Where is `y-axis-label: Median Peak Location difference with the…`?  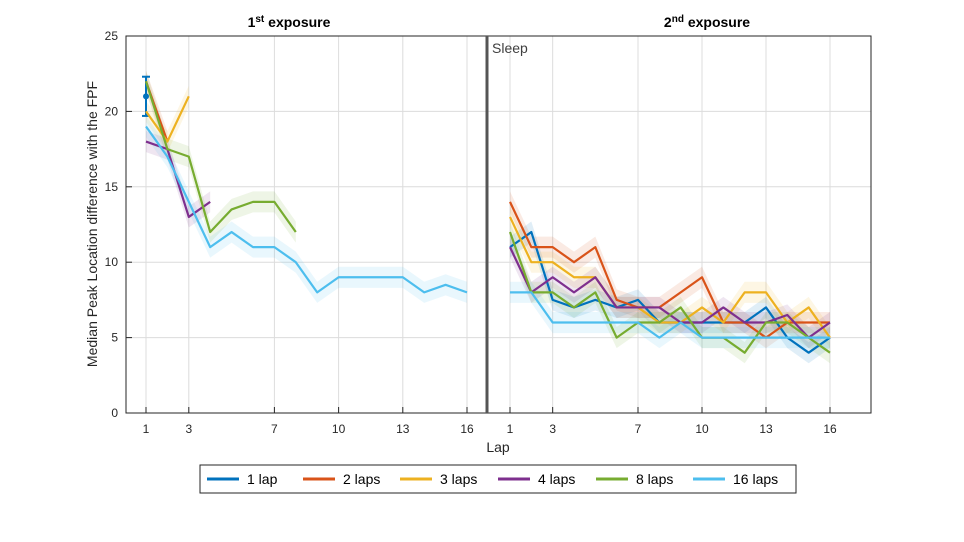
y-axis-label: Median Peak Location difference with the… is located at coordinates (92, 224).